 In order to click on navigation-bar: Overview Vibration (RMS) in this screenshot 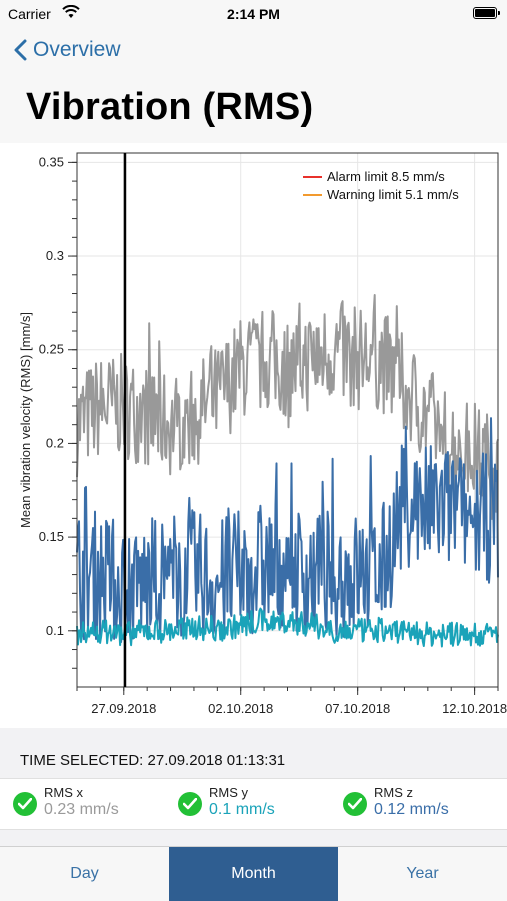, I will do `click(253, 86)`.